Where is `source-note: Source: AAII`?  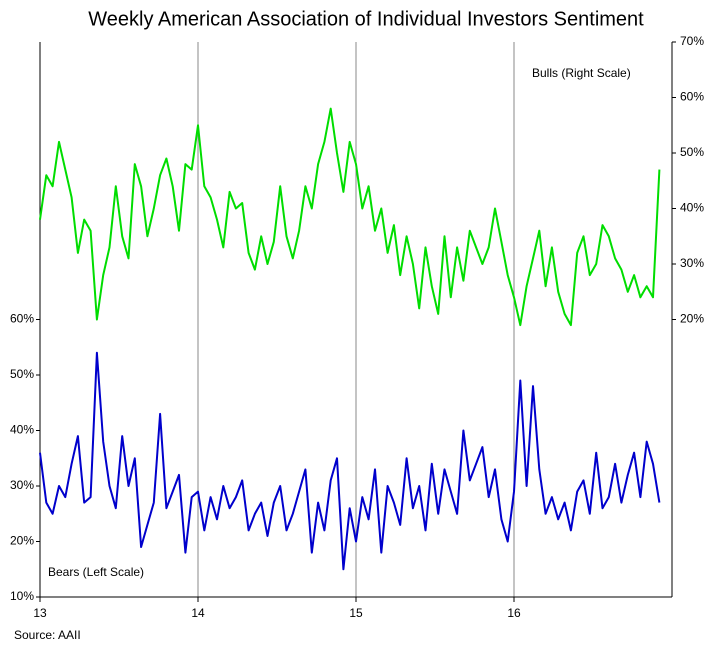 source-note: Source: AAII is located at coordinates (47, 635).